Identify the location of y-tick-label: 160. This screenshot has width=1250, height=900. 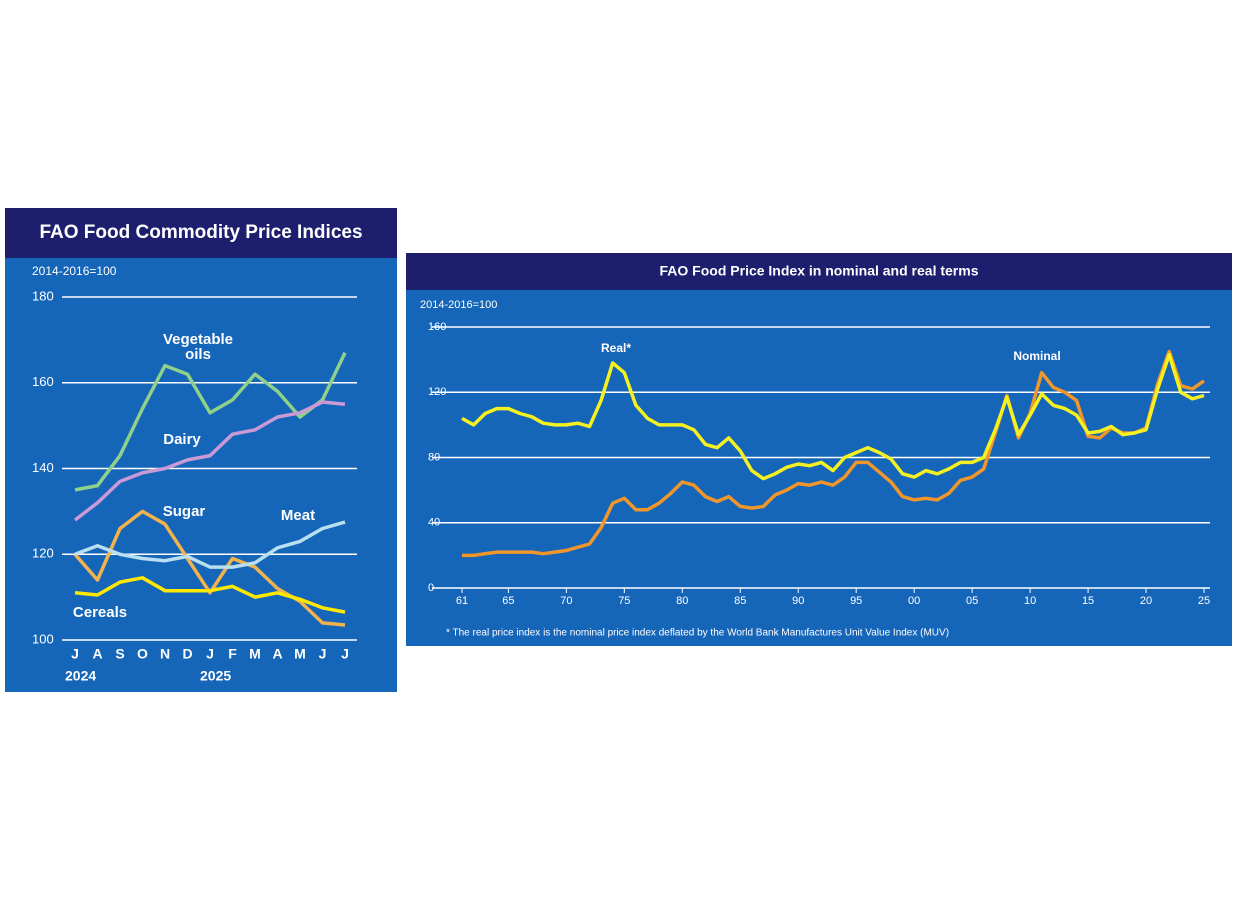
(43, 381).